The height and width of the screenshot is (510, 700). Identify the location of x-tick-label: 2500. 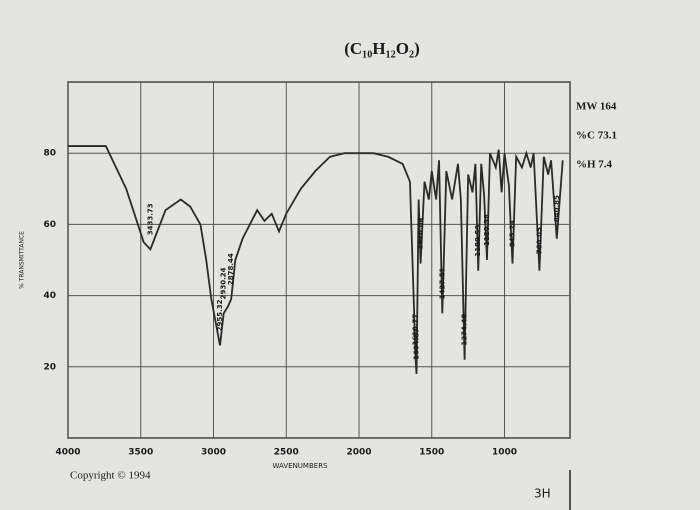
(286, 453).